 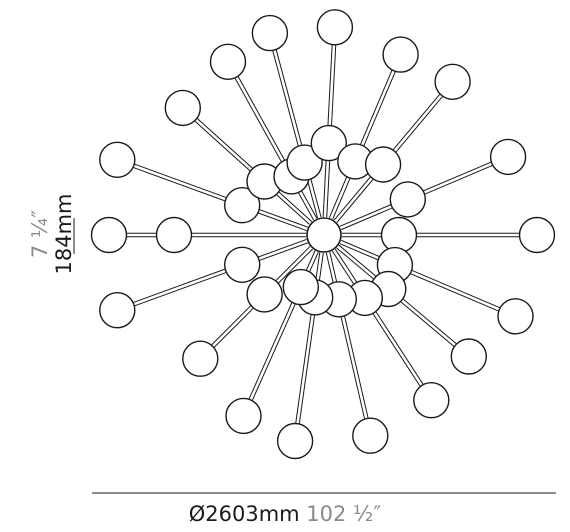 I want to click on diameter-imperial: 102 ½″, so click(x=344, y=514).